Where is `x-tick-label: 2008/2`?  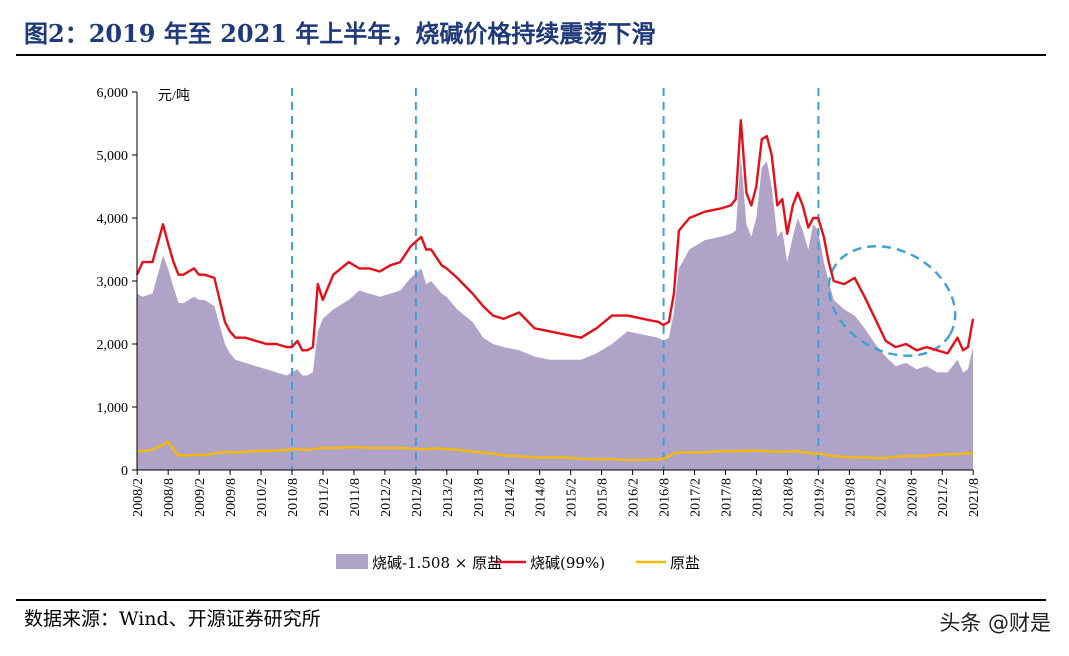
x-tick-label: 2008/2 is located at coordinates (138, 497).